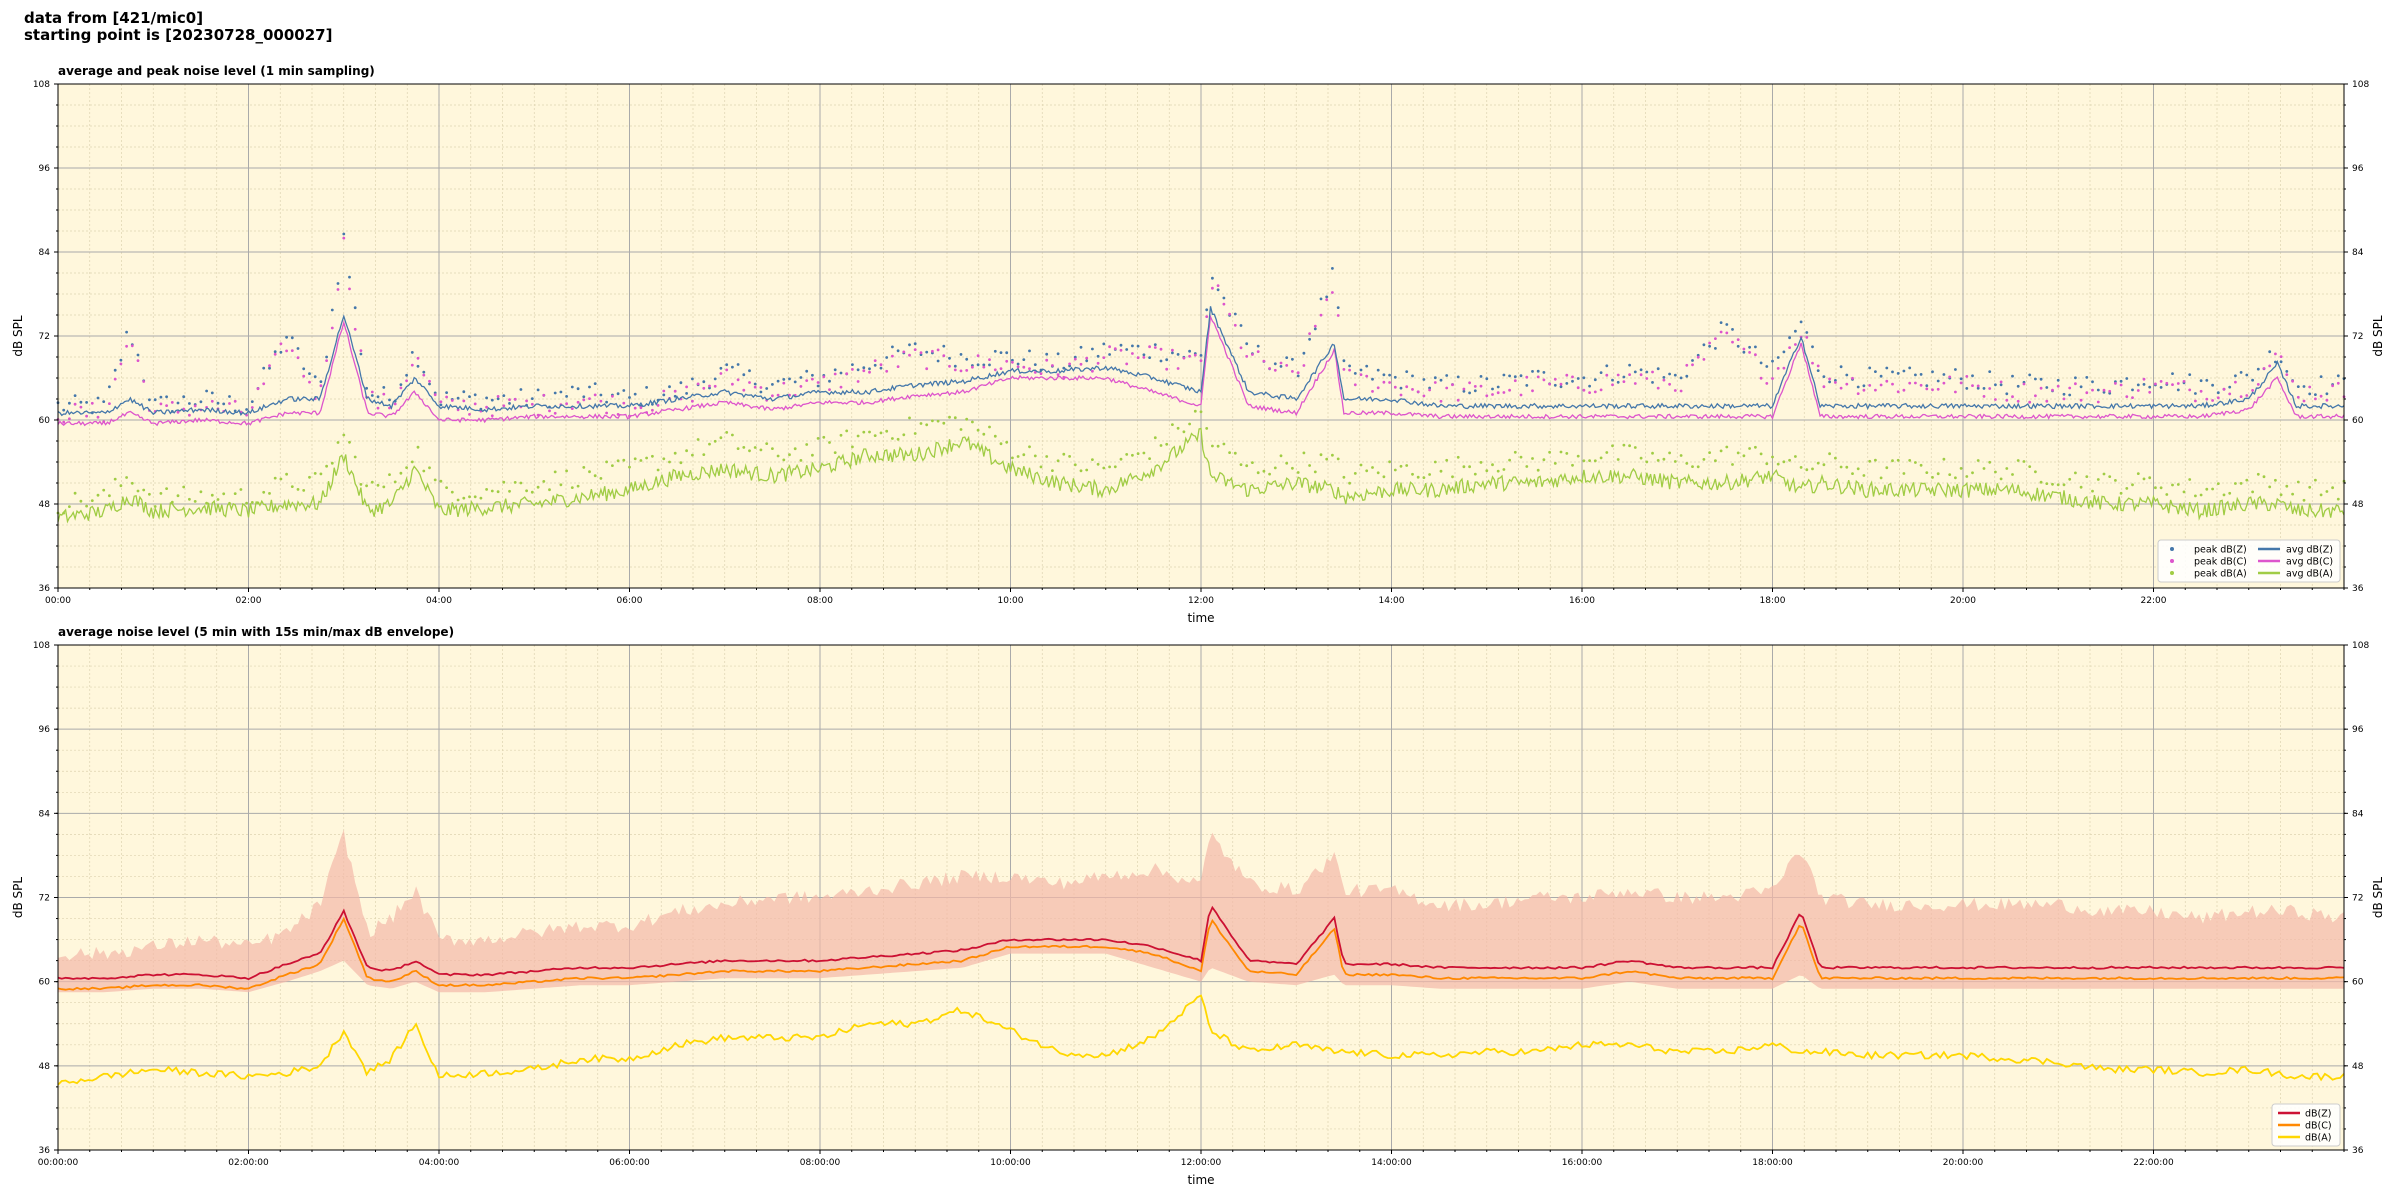 The width and height of the screenshot is (2400, 1200). Describe the element at coordinates (114, 18) in the screenshot. I see `data-source-label: data from [421/mic0]` at that location.